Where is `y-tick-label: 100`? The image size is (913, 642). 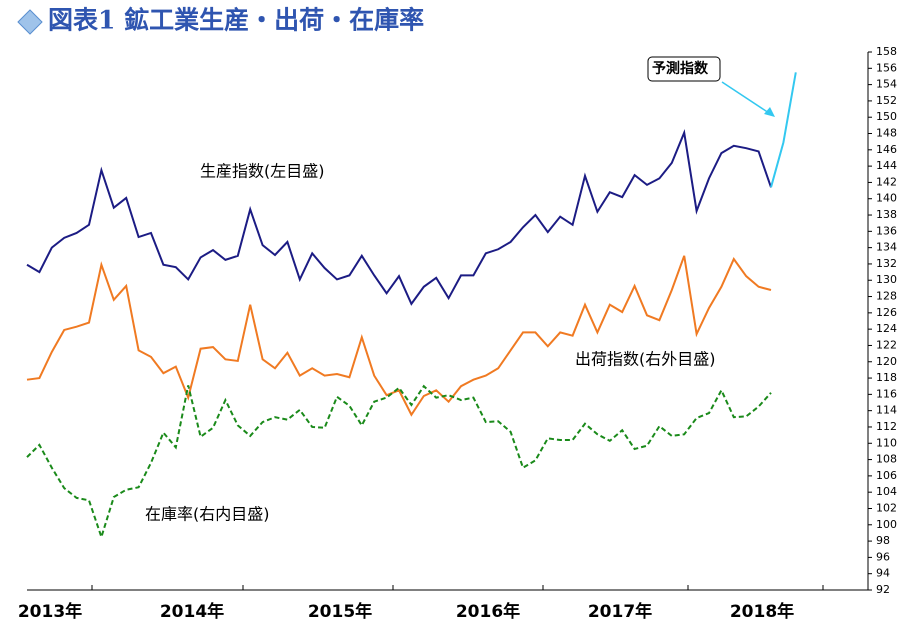
y-tick-label: 100 is located at coordinates (886, 524).